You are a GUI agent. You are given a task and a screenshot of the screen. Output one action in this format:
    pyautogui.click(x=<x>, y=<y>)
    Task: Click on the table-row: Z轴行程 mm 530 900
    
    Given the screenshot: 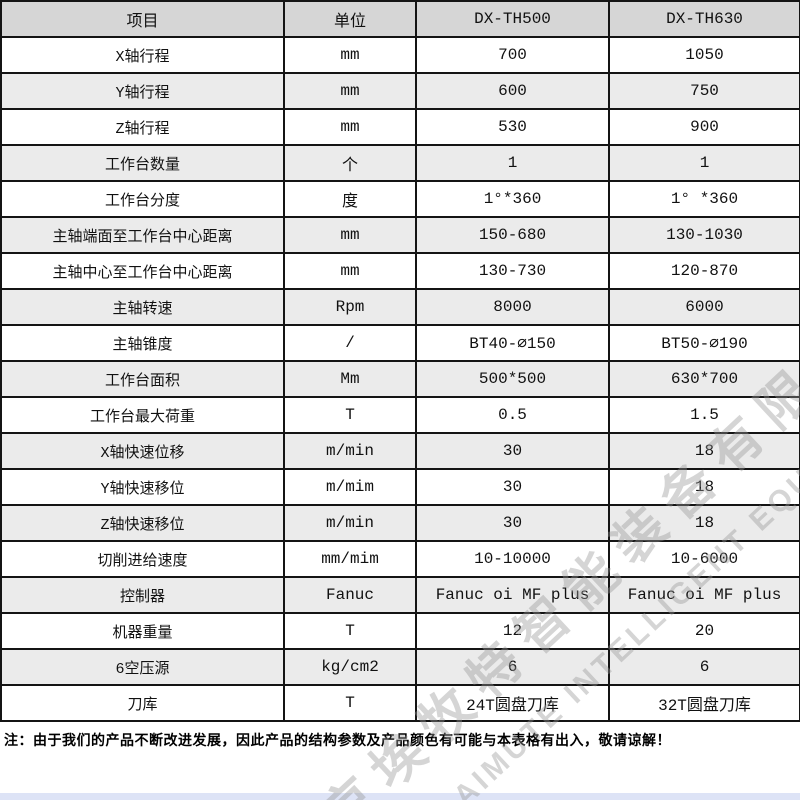 What is the action you would take?
    pyautogui.click(x=400, y=127)
    